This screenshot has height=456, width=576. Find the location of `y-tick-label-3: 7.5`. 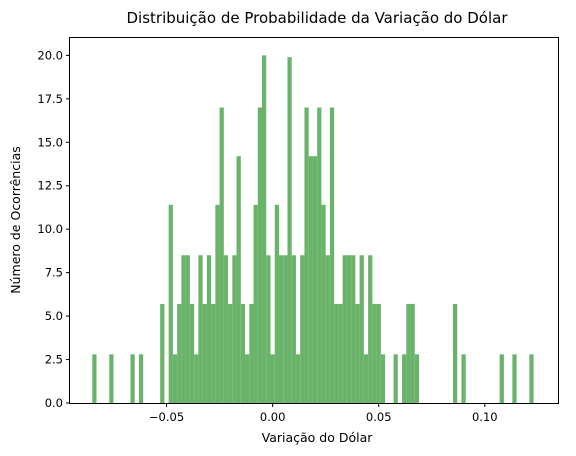

y-tick-label-3: 7.5 is located at coordinates (54, 273).